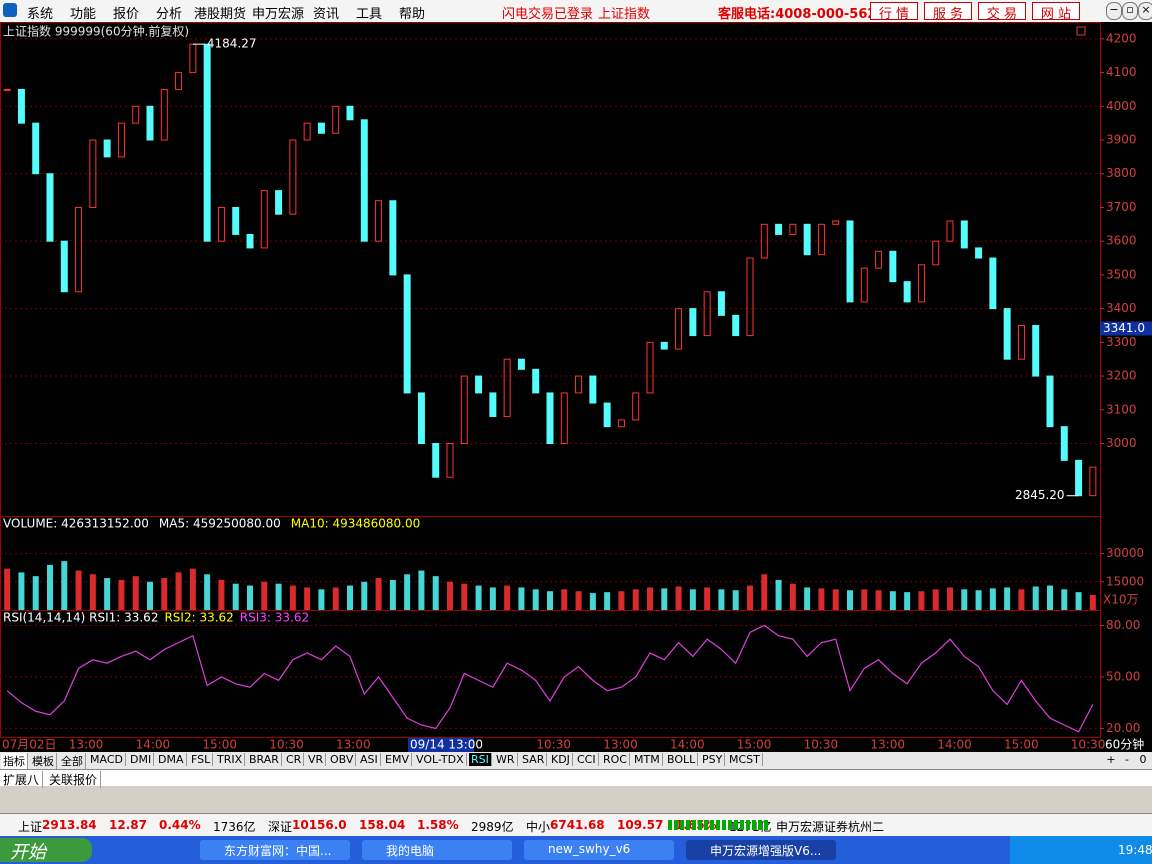 The width and height of the screenshot is (1152, 864). What do you see at coordinates (397, 759) in the screenshot?
I see `tab: EMV` at bounding box center [397, 759].